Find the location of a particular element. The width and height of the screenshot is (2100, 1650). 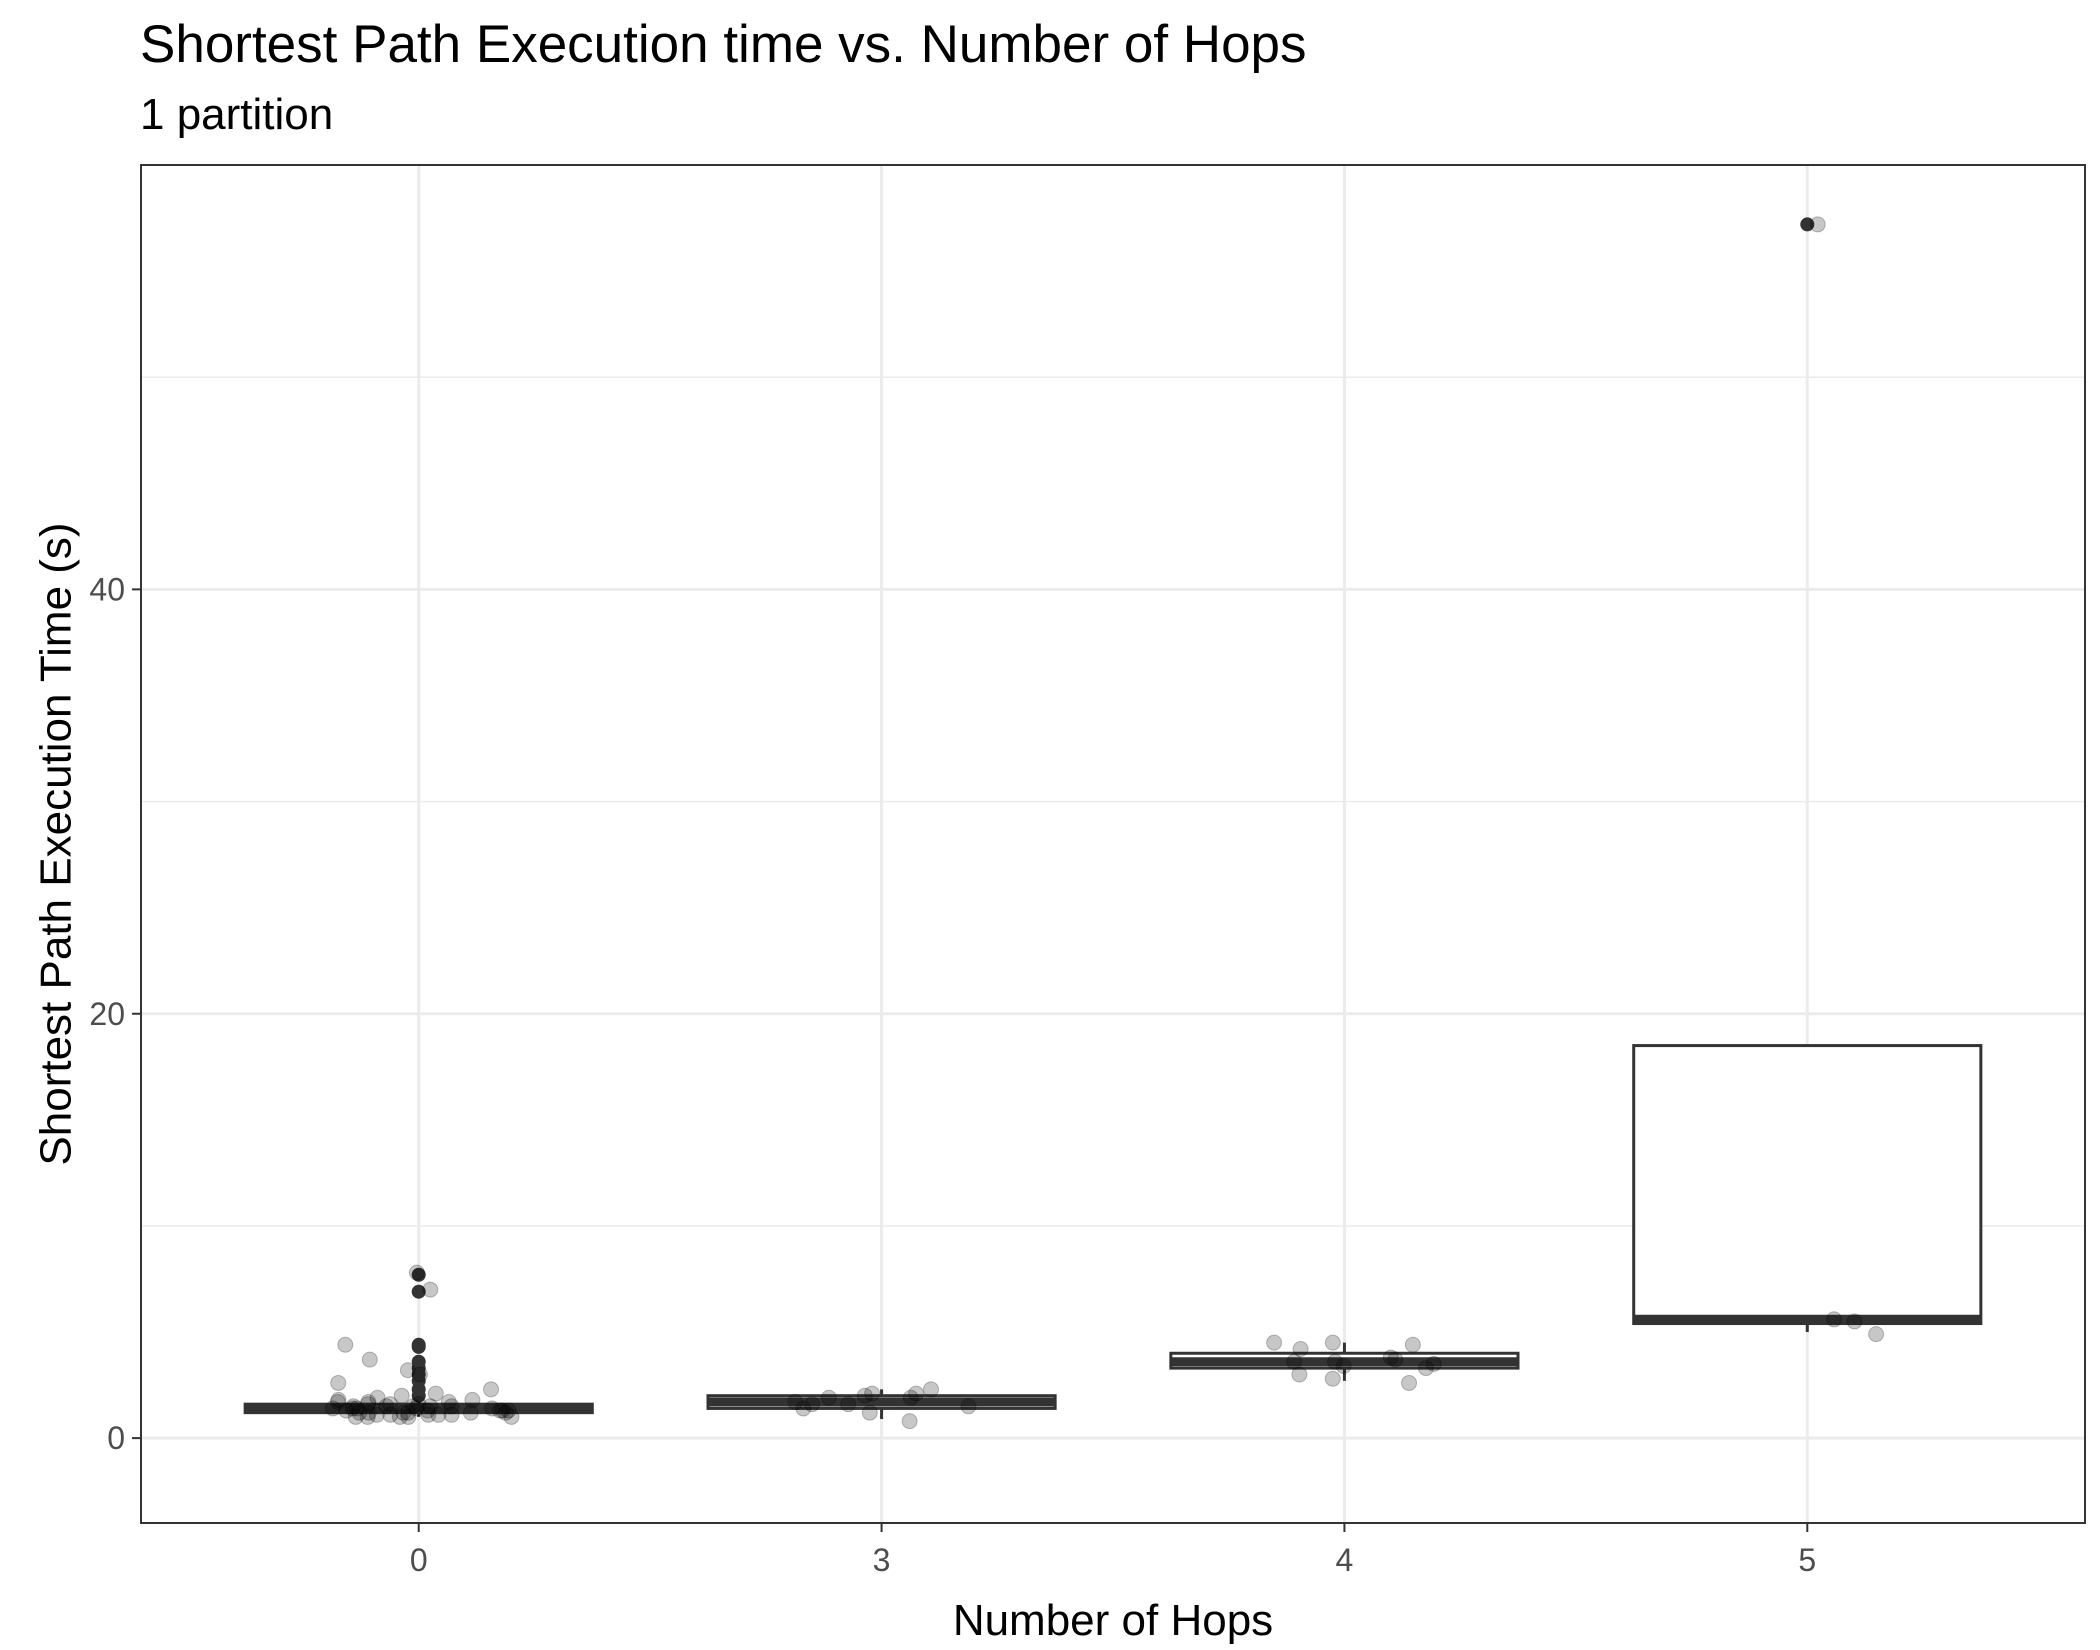

y-axis-title: Shortest Path Execution Time (s) is located at coordinates (55, 843).